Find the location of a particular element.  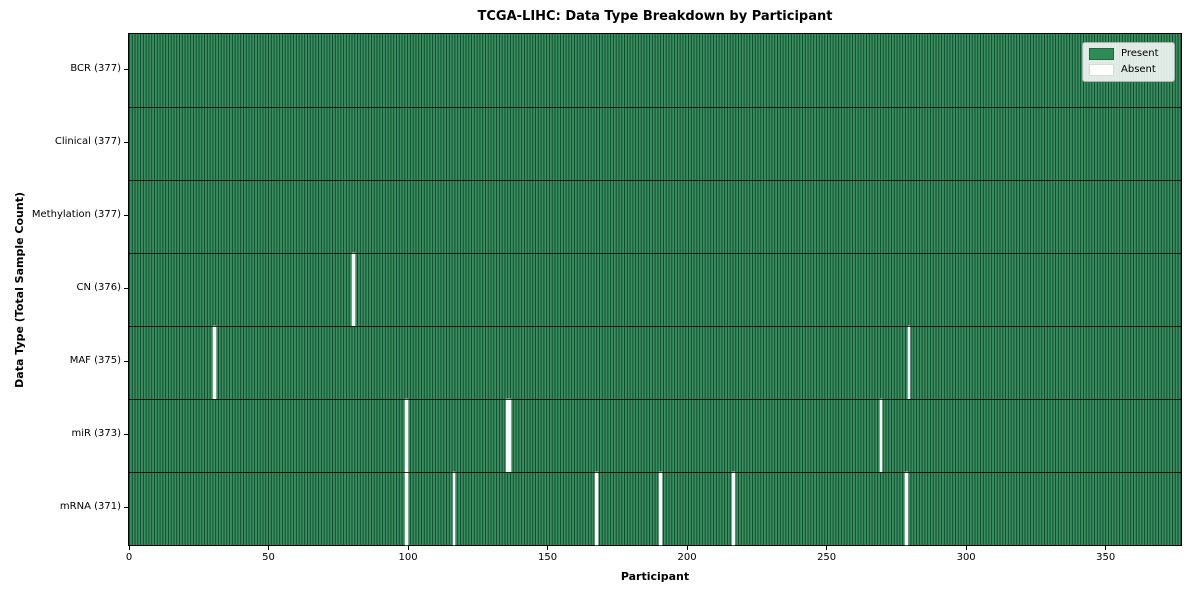

y-tick-label: MAF (375) is located at coordinates (95, 360).